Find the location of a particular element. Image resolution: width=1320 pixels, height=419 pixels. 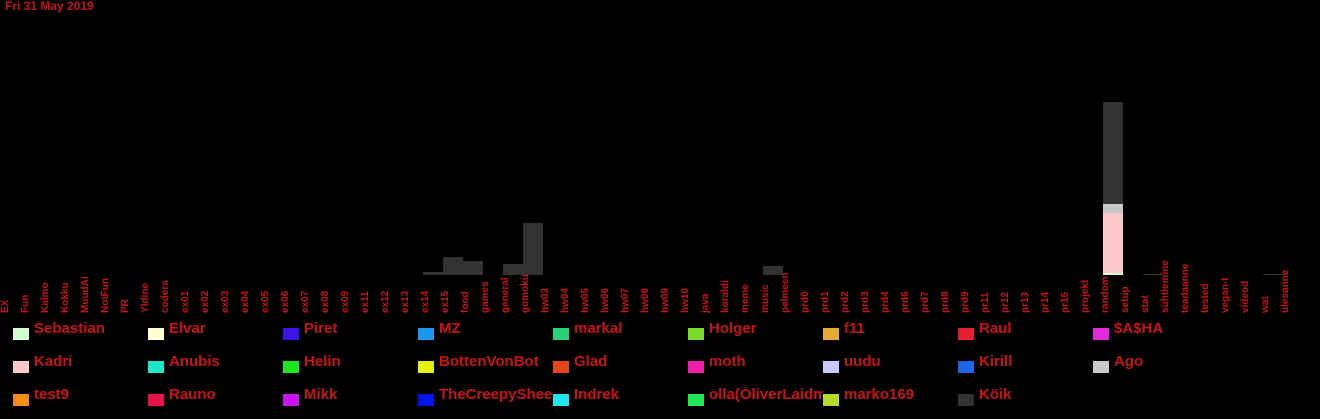

legend-item: Köik is located at coordinates (1025, 395).